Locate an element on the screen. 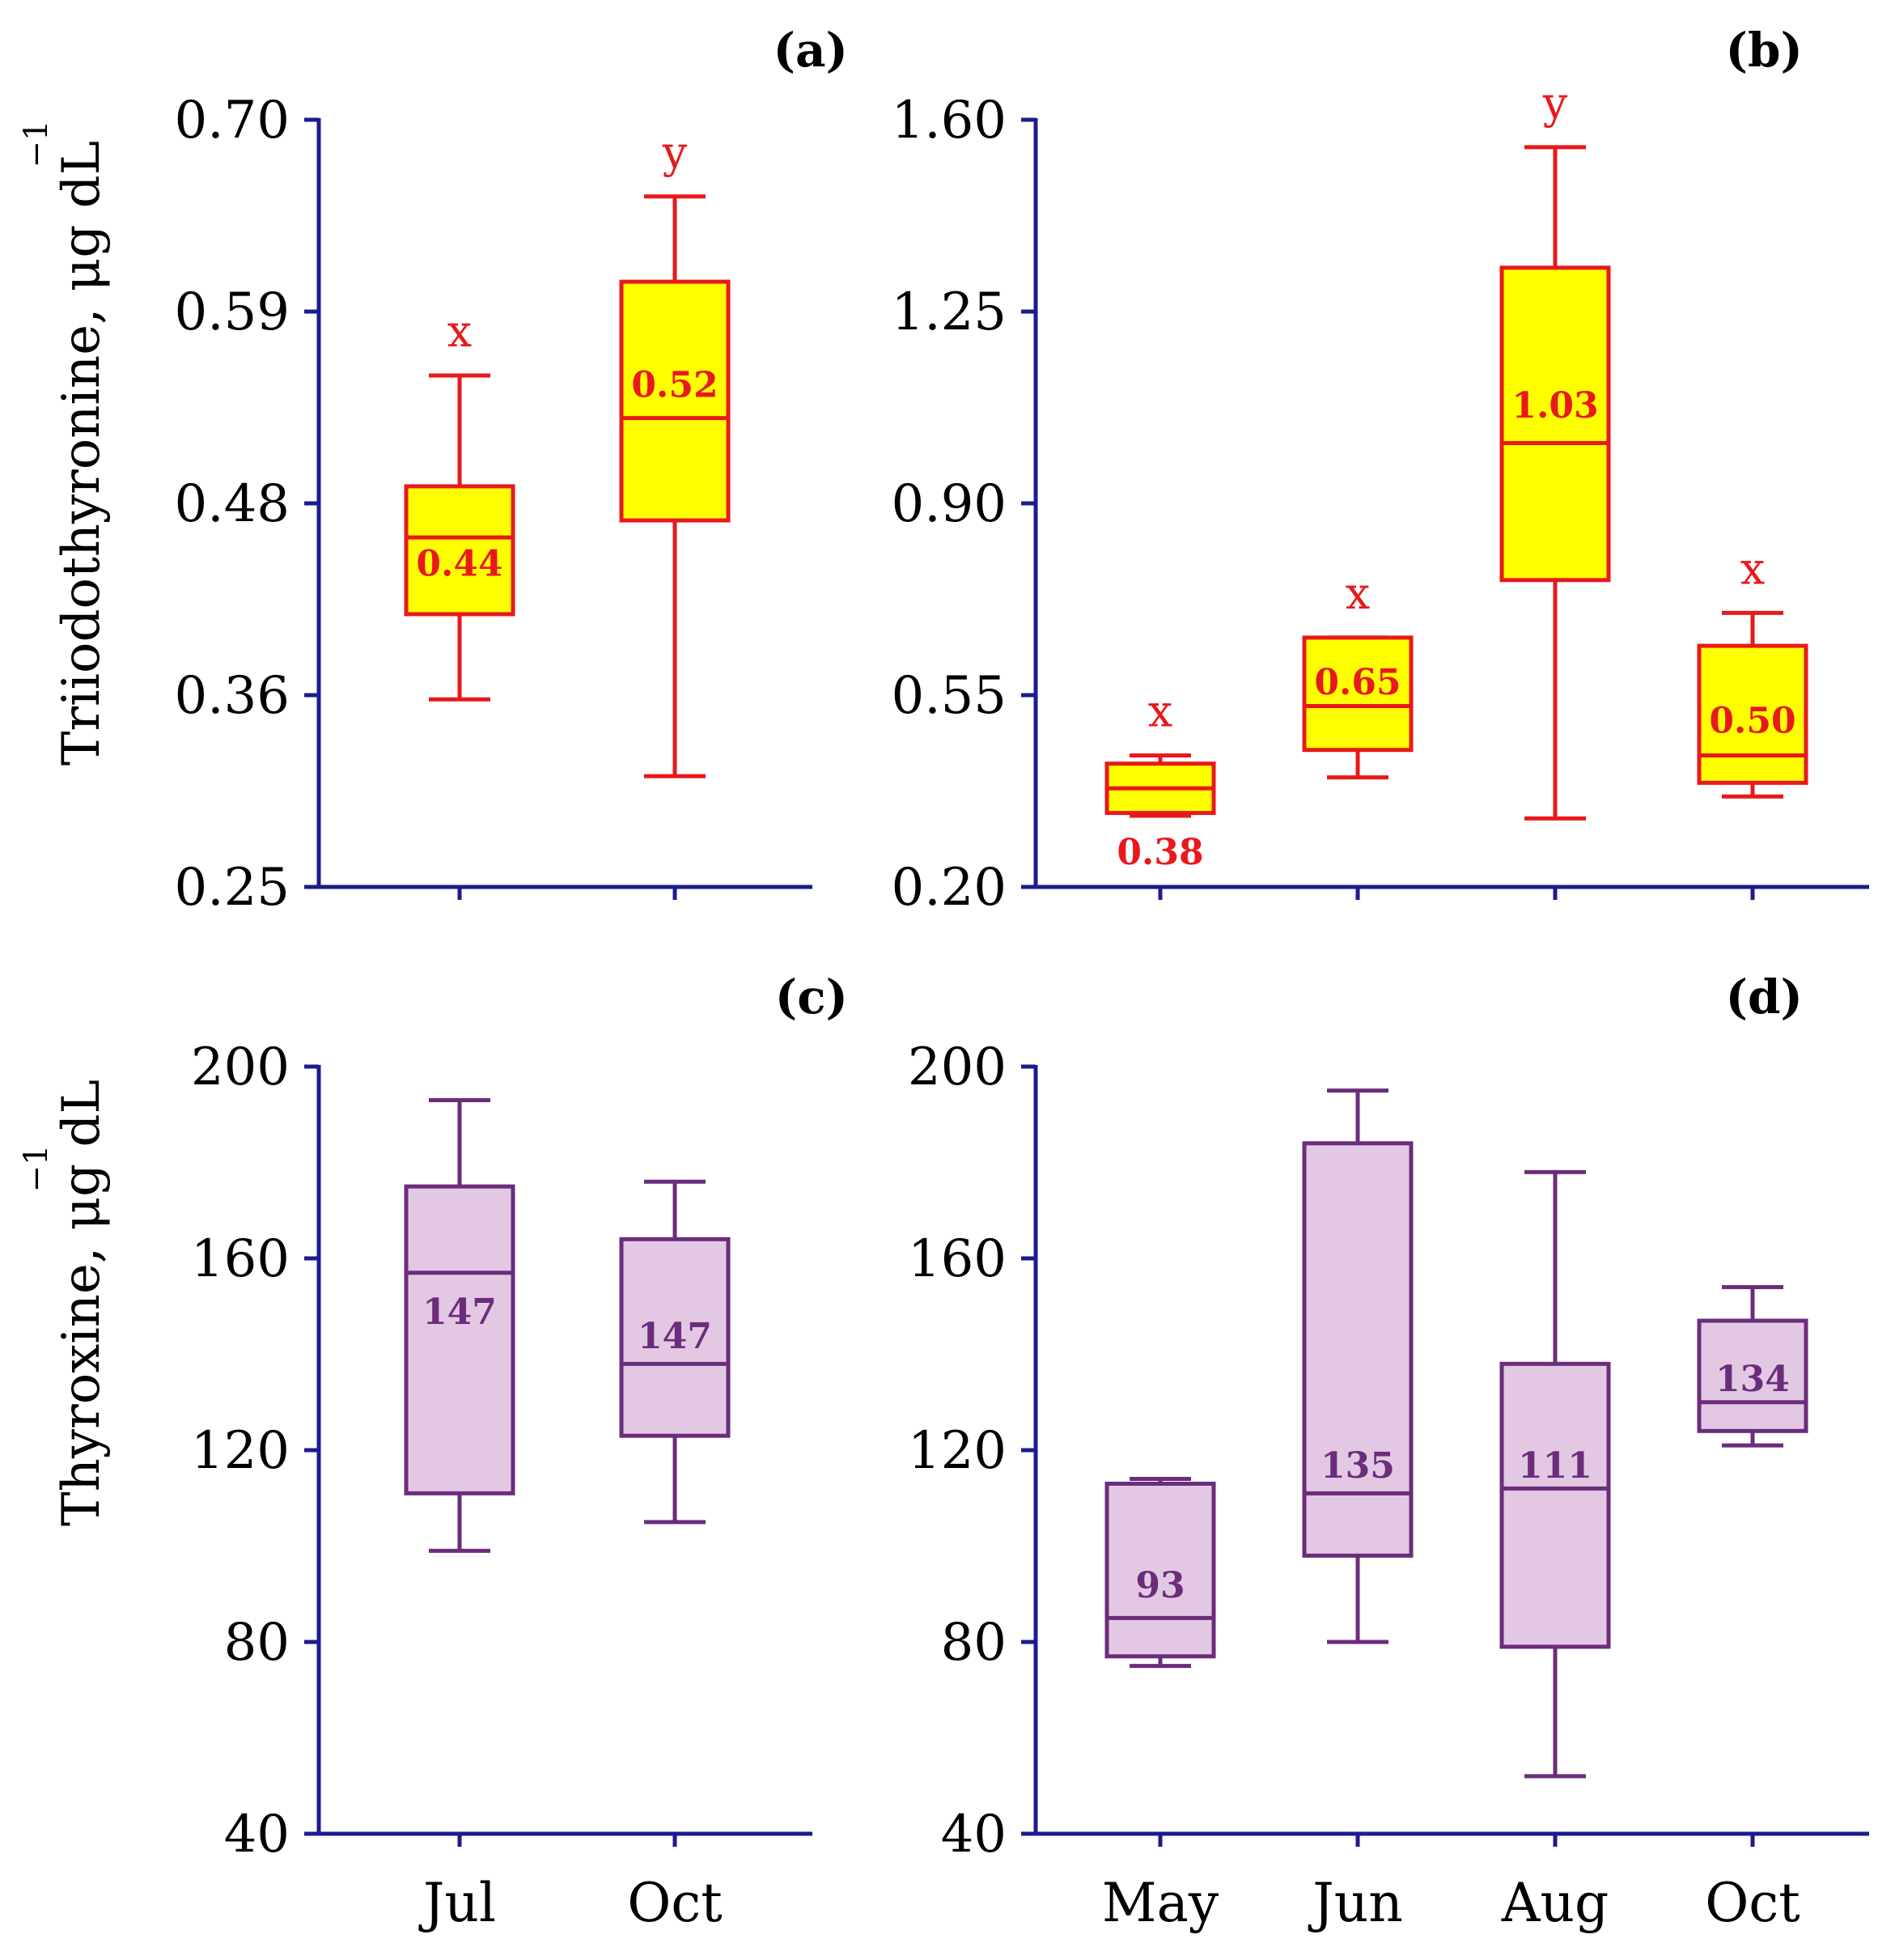 Image resolution: width=1895 pixels, height=1960 pixels. median-label: 0.65 is located at coordinates (1357, 682).